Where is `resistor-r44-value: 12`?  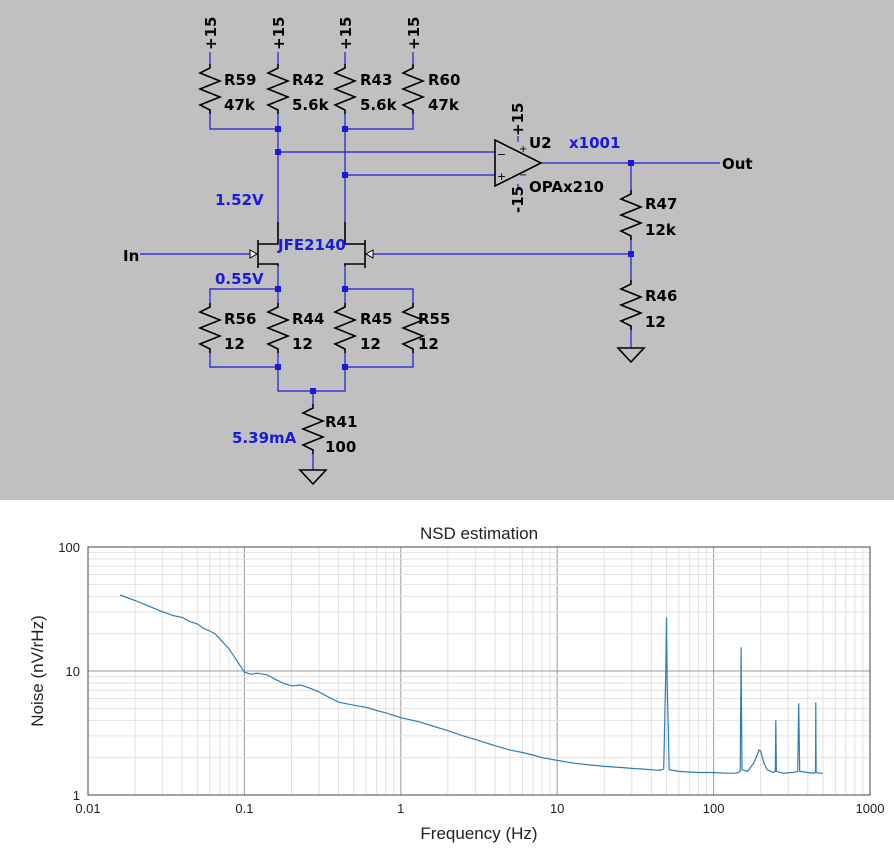 resistor-r44-value: 12 is located at coordinates (302, 344).